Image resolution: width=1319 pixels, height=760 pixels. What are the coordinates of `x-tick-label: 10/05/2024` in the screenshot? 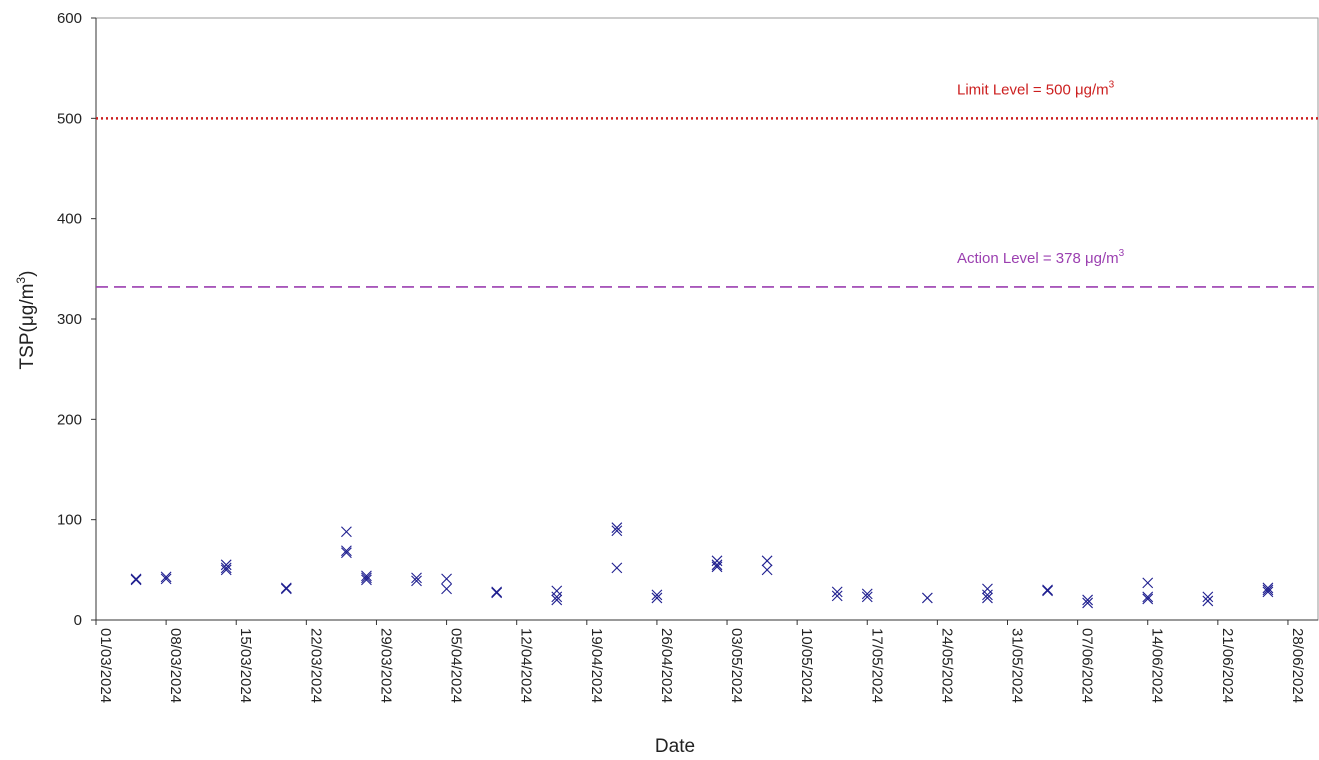 It's located at (806, 665).